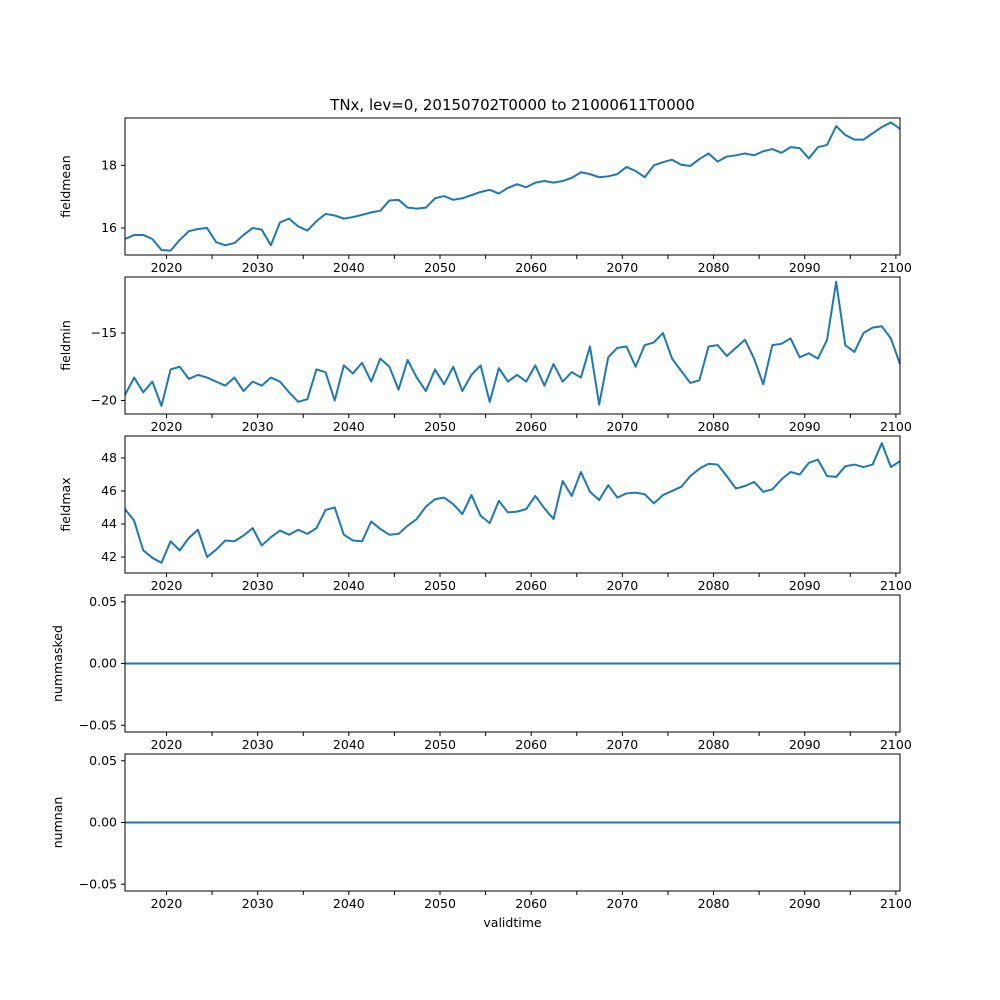  I want to click on fieldmean-line, so click(512, 186).